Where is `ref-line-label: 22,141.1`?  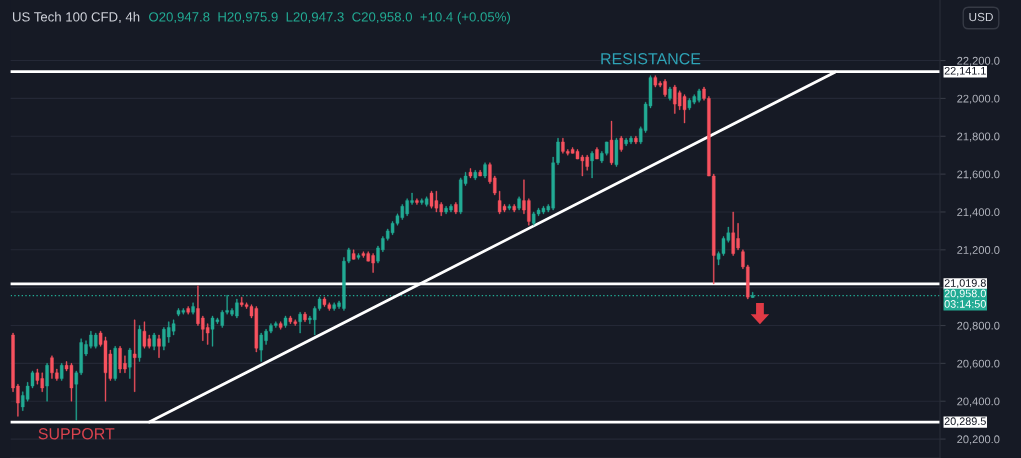 ref-line-label: 22,141.1 is located at coordinates (965, 71).